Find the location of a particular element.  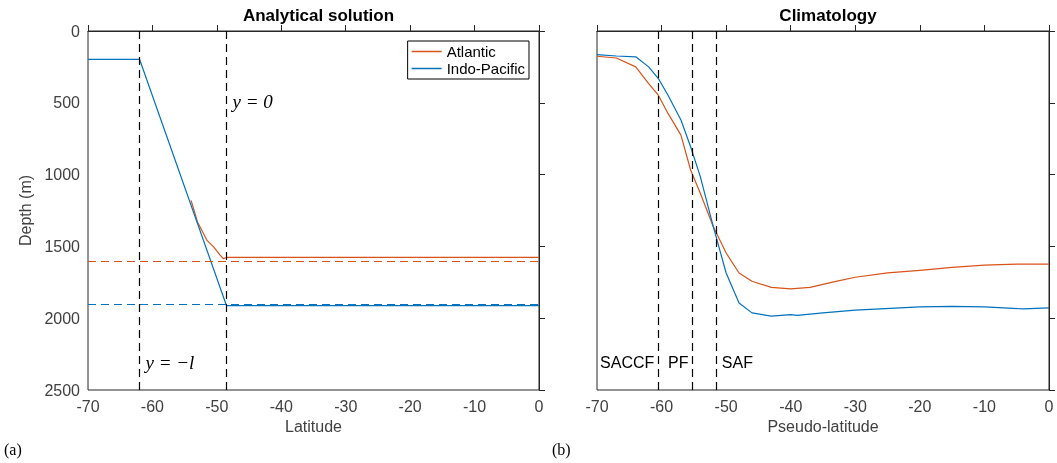

y-tick-label: 2500 is located at coordinates (62, 390).